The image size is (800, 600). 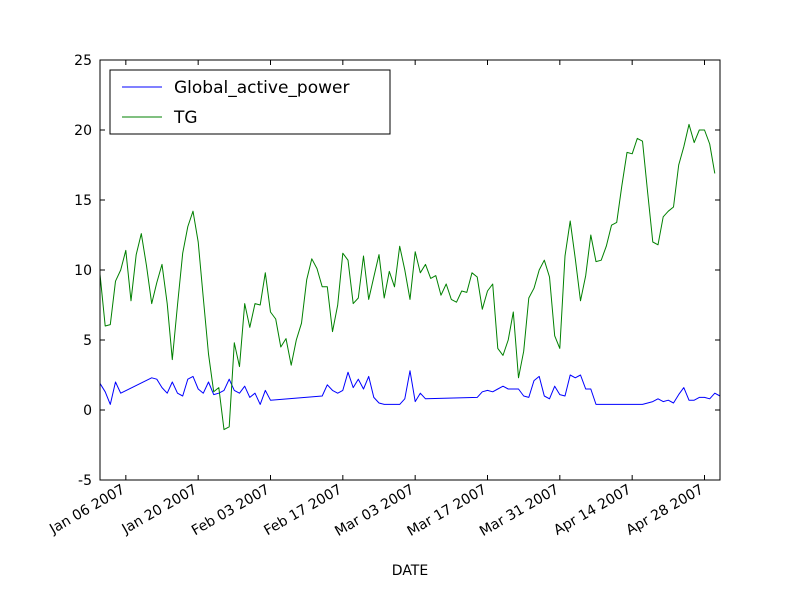 What do you see at coordinates (261, 88) in the screenshot?
I see `legend-label-0: Global_active_power` at bounding box center [261, 88].